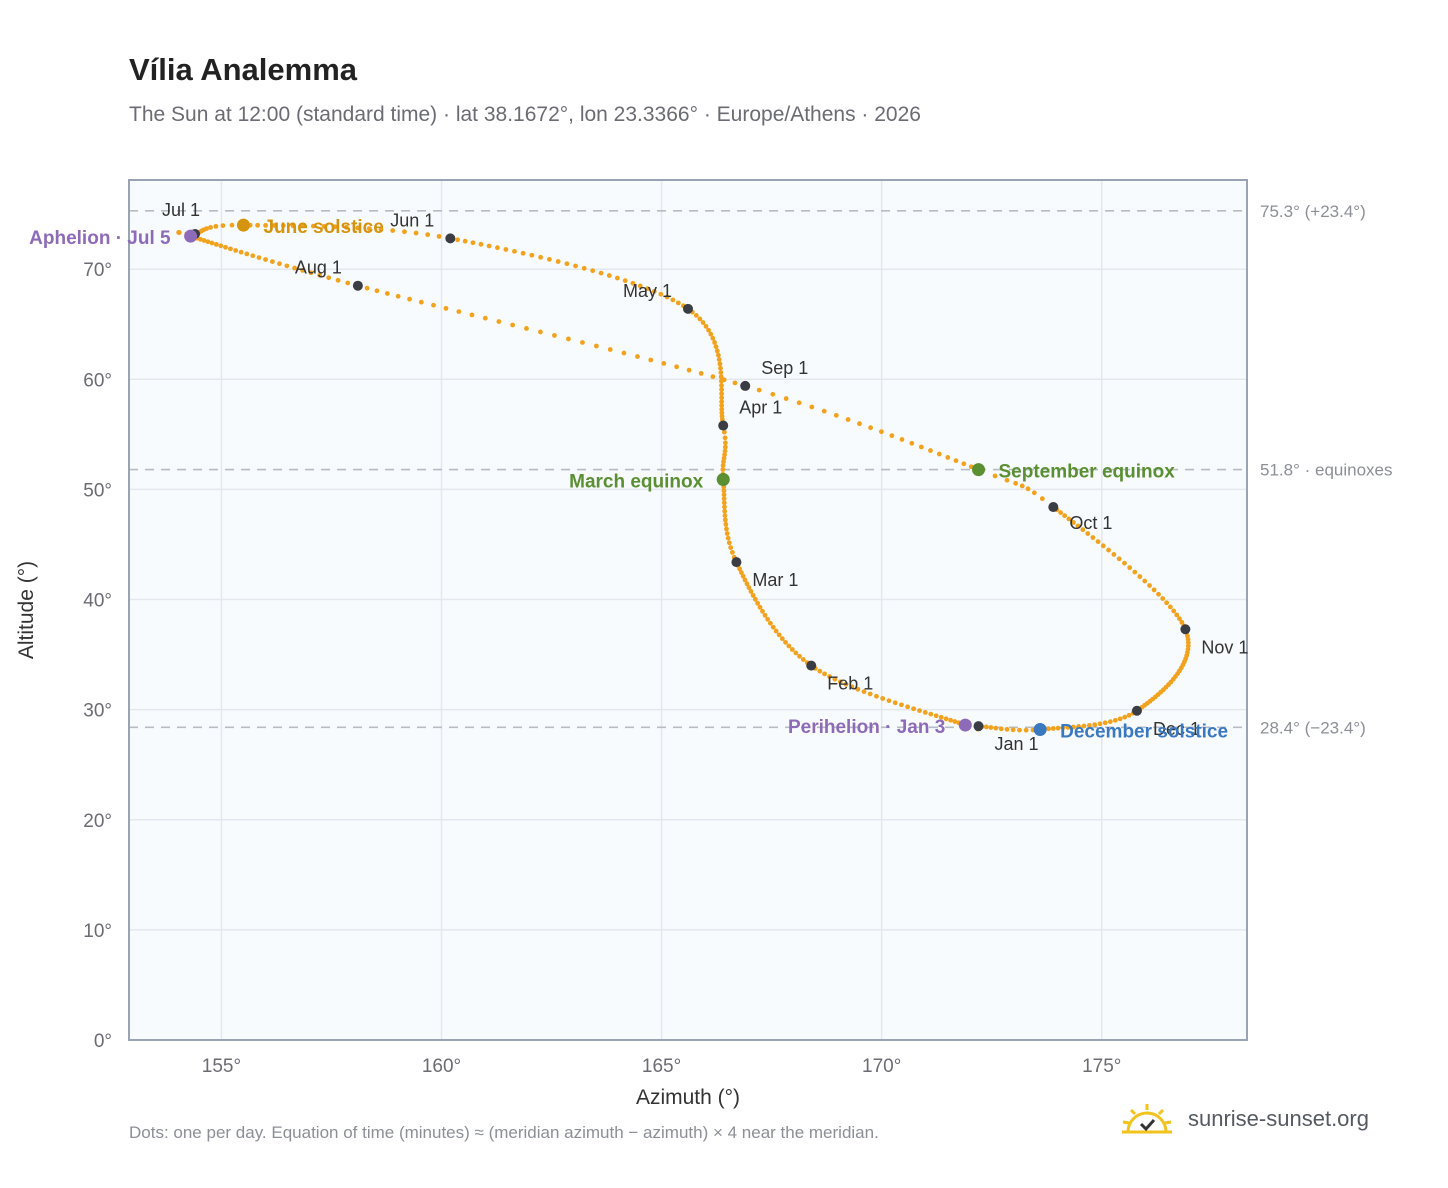  I want to click on event-label: Perihelion · Jan 3, so click(866, 727).